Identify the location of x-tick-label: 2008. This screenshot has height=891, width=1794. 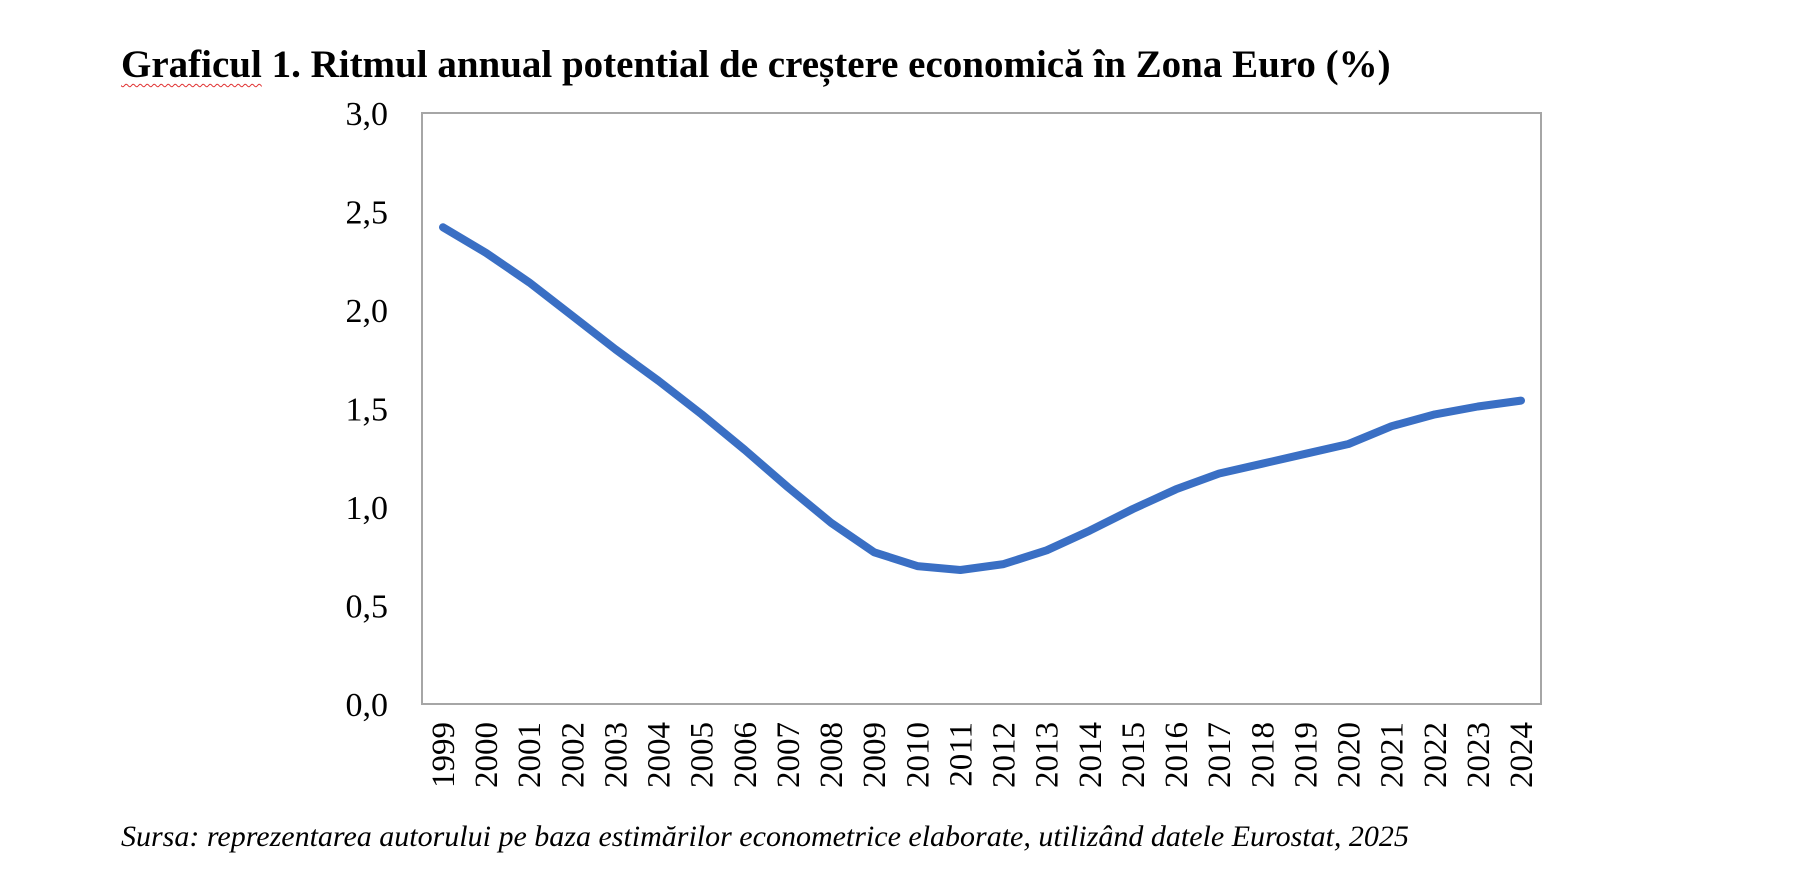
(832, 755).